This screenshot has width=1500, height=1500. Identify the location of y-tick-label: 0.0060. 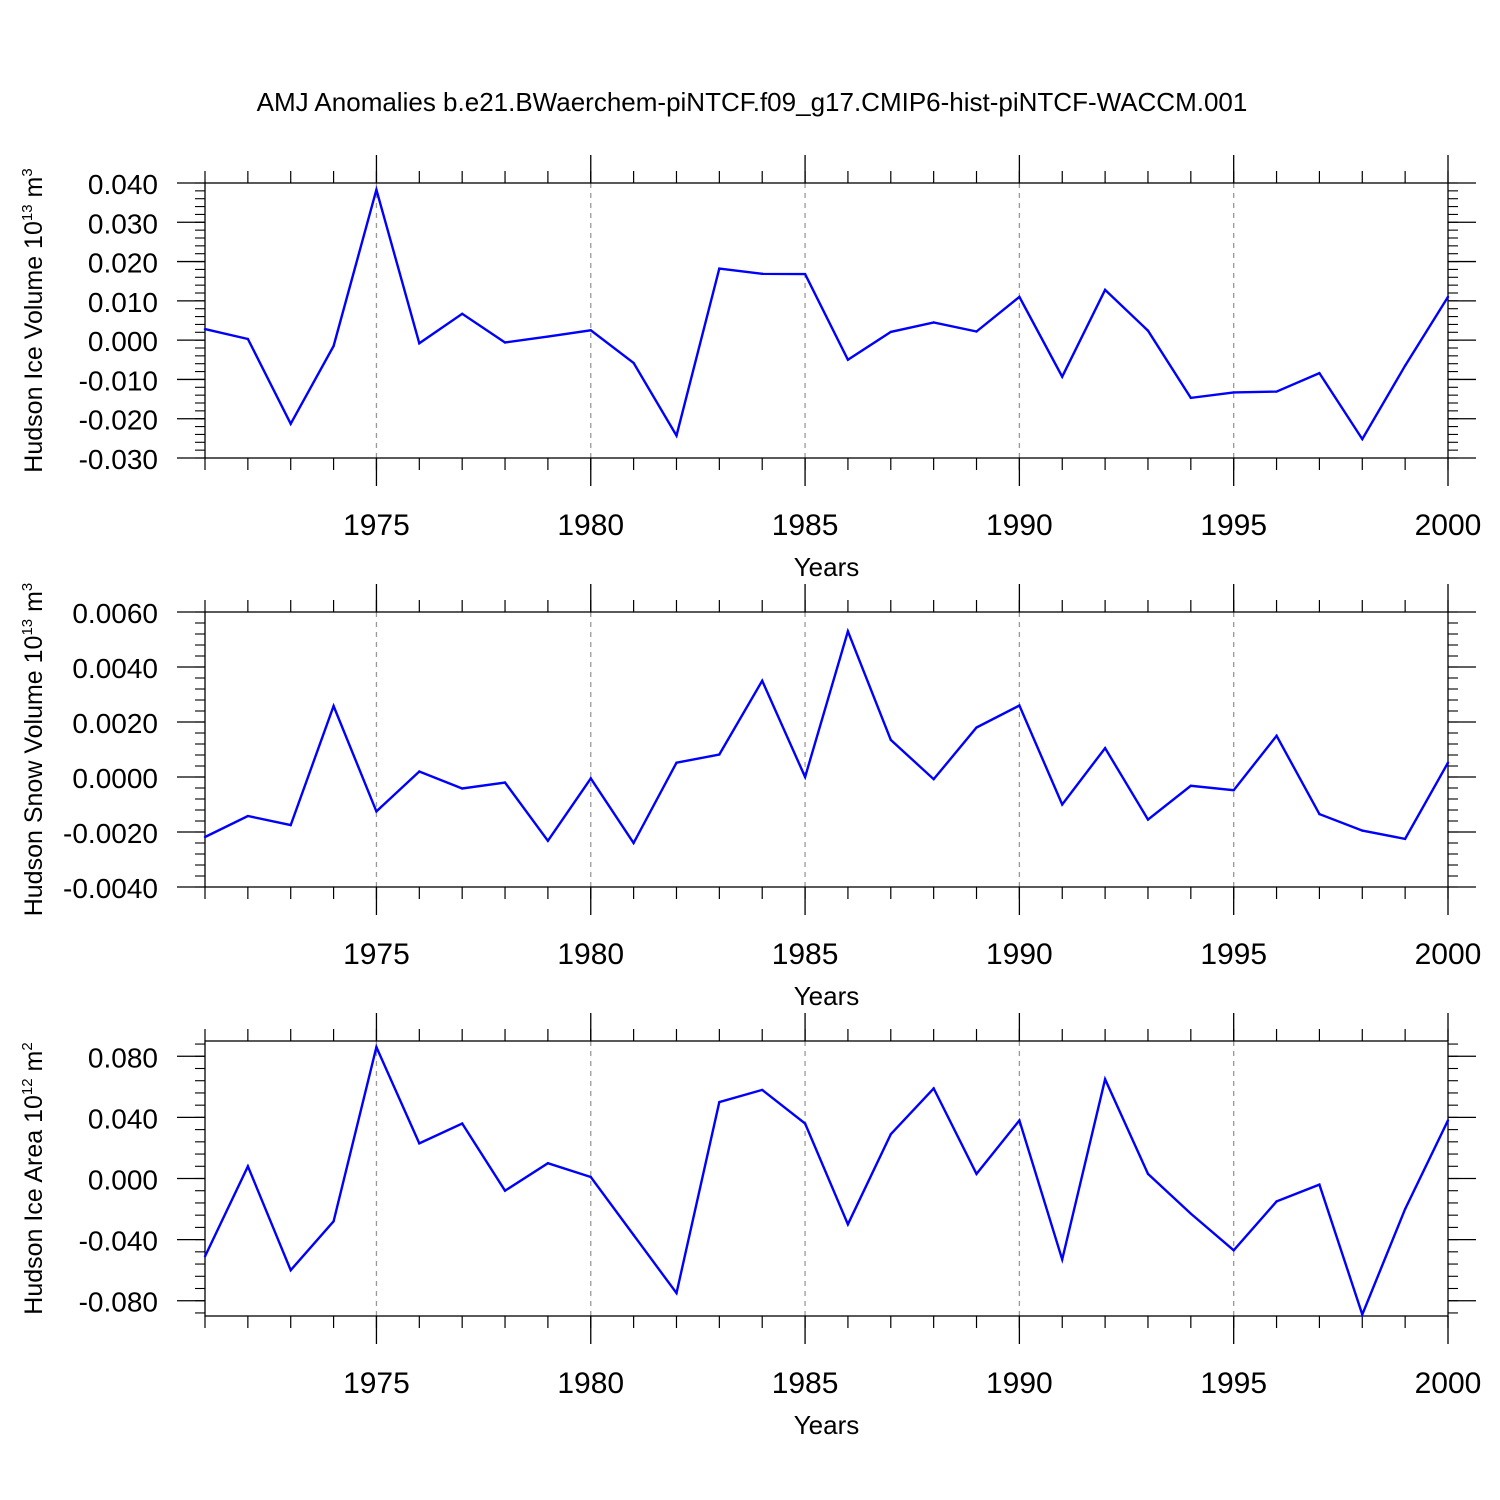
(115, 613).